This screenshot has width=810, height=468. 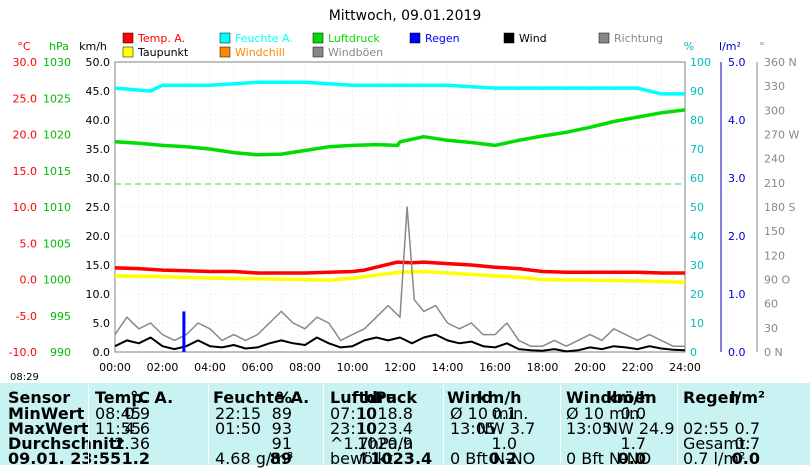 What do you see at coordinates (633, 443) in the screenshot?
I see `table-cell-2-9: 1.7` at bounding box center [633, 443].